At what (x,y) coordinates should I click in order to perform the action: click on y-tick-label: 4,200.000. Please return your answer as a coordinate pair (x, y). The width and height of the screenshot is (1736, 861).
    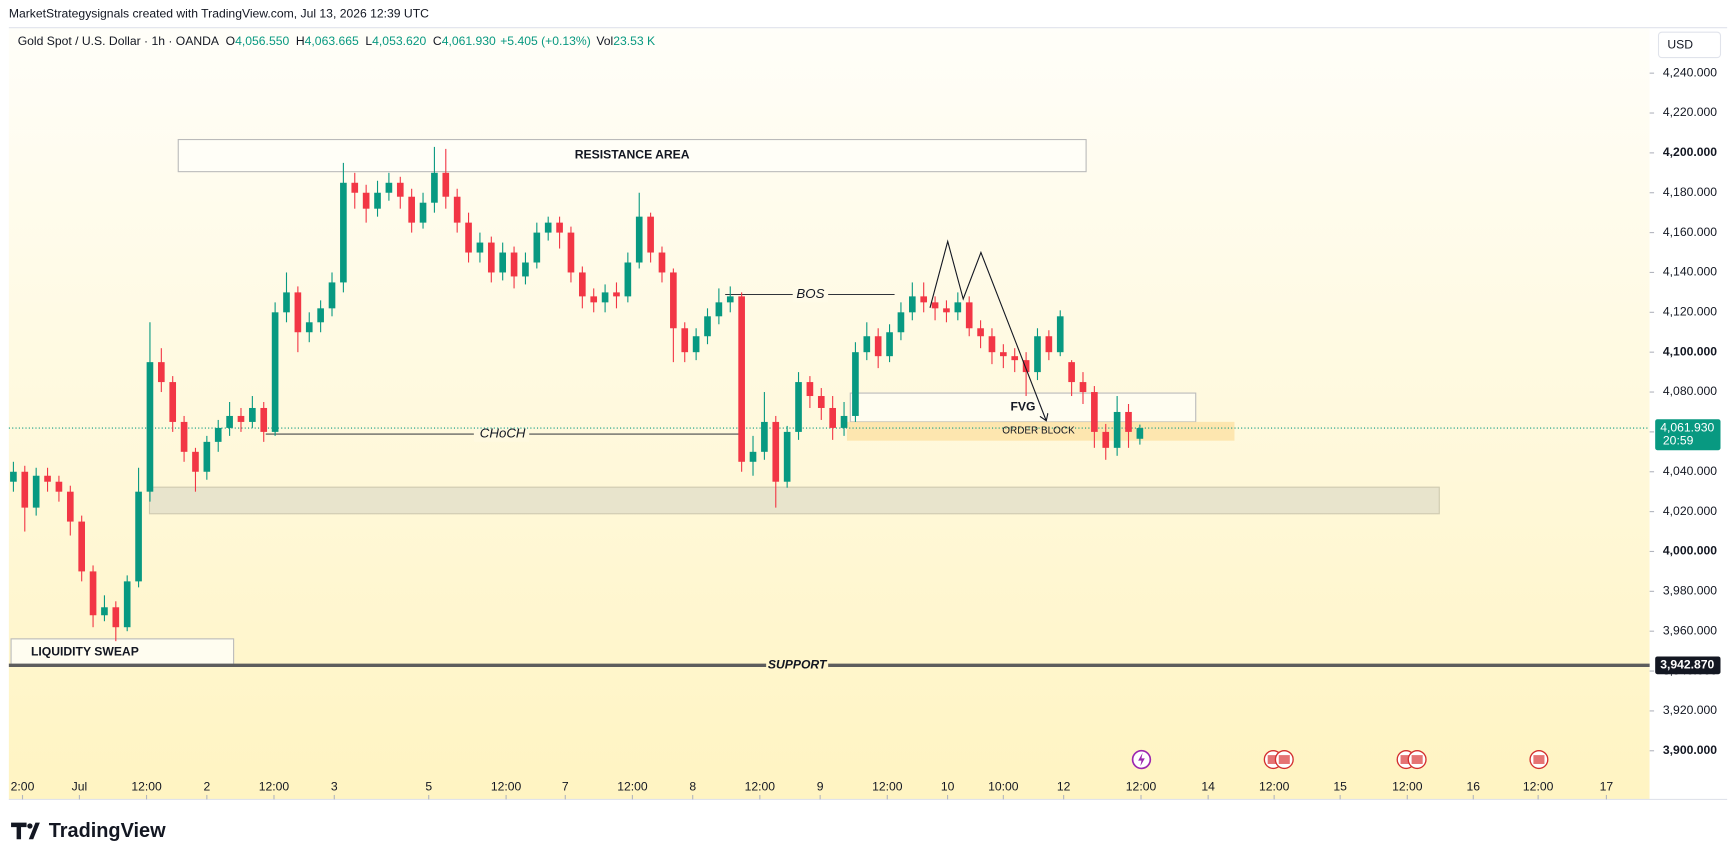
    Looking at the image, I should click on (1690, 152).